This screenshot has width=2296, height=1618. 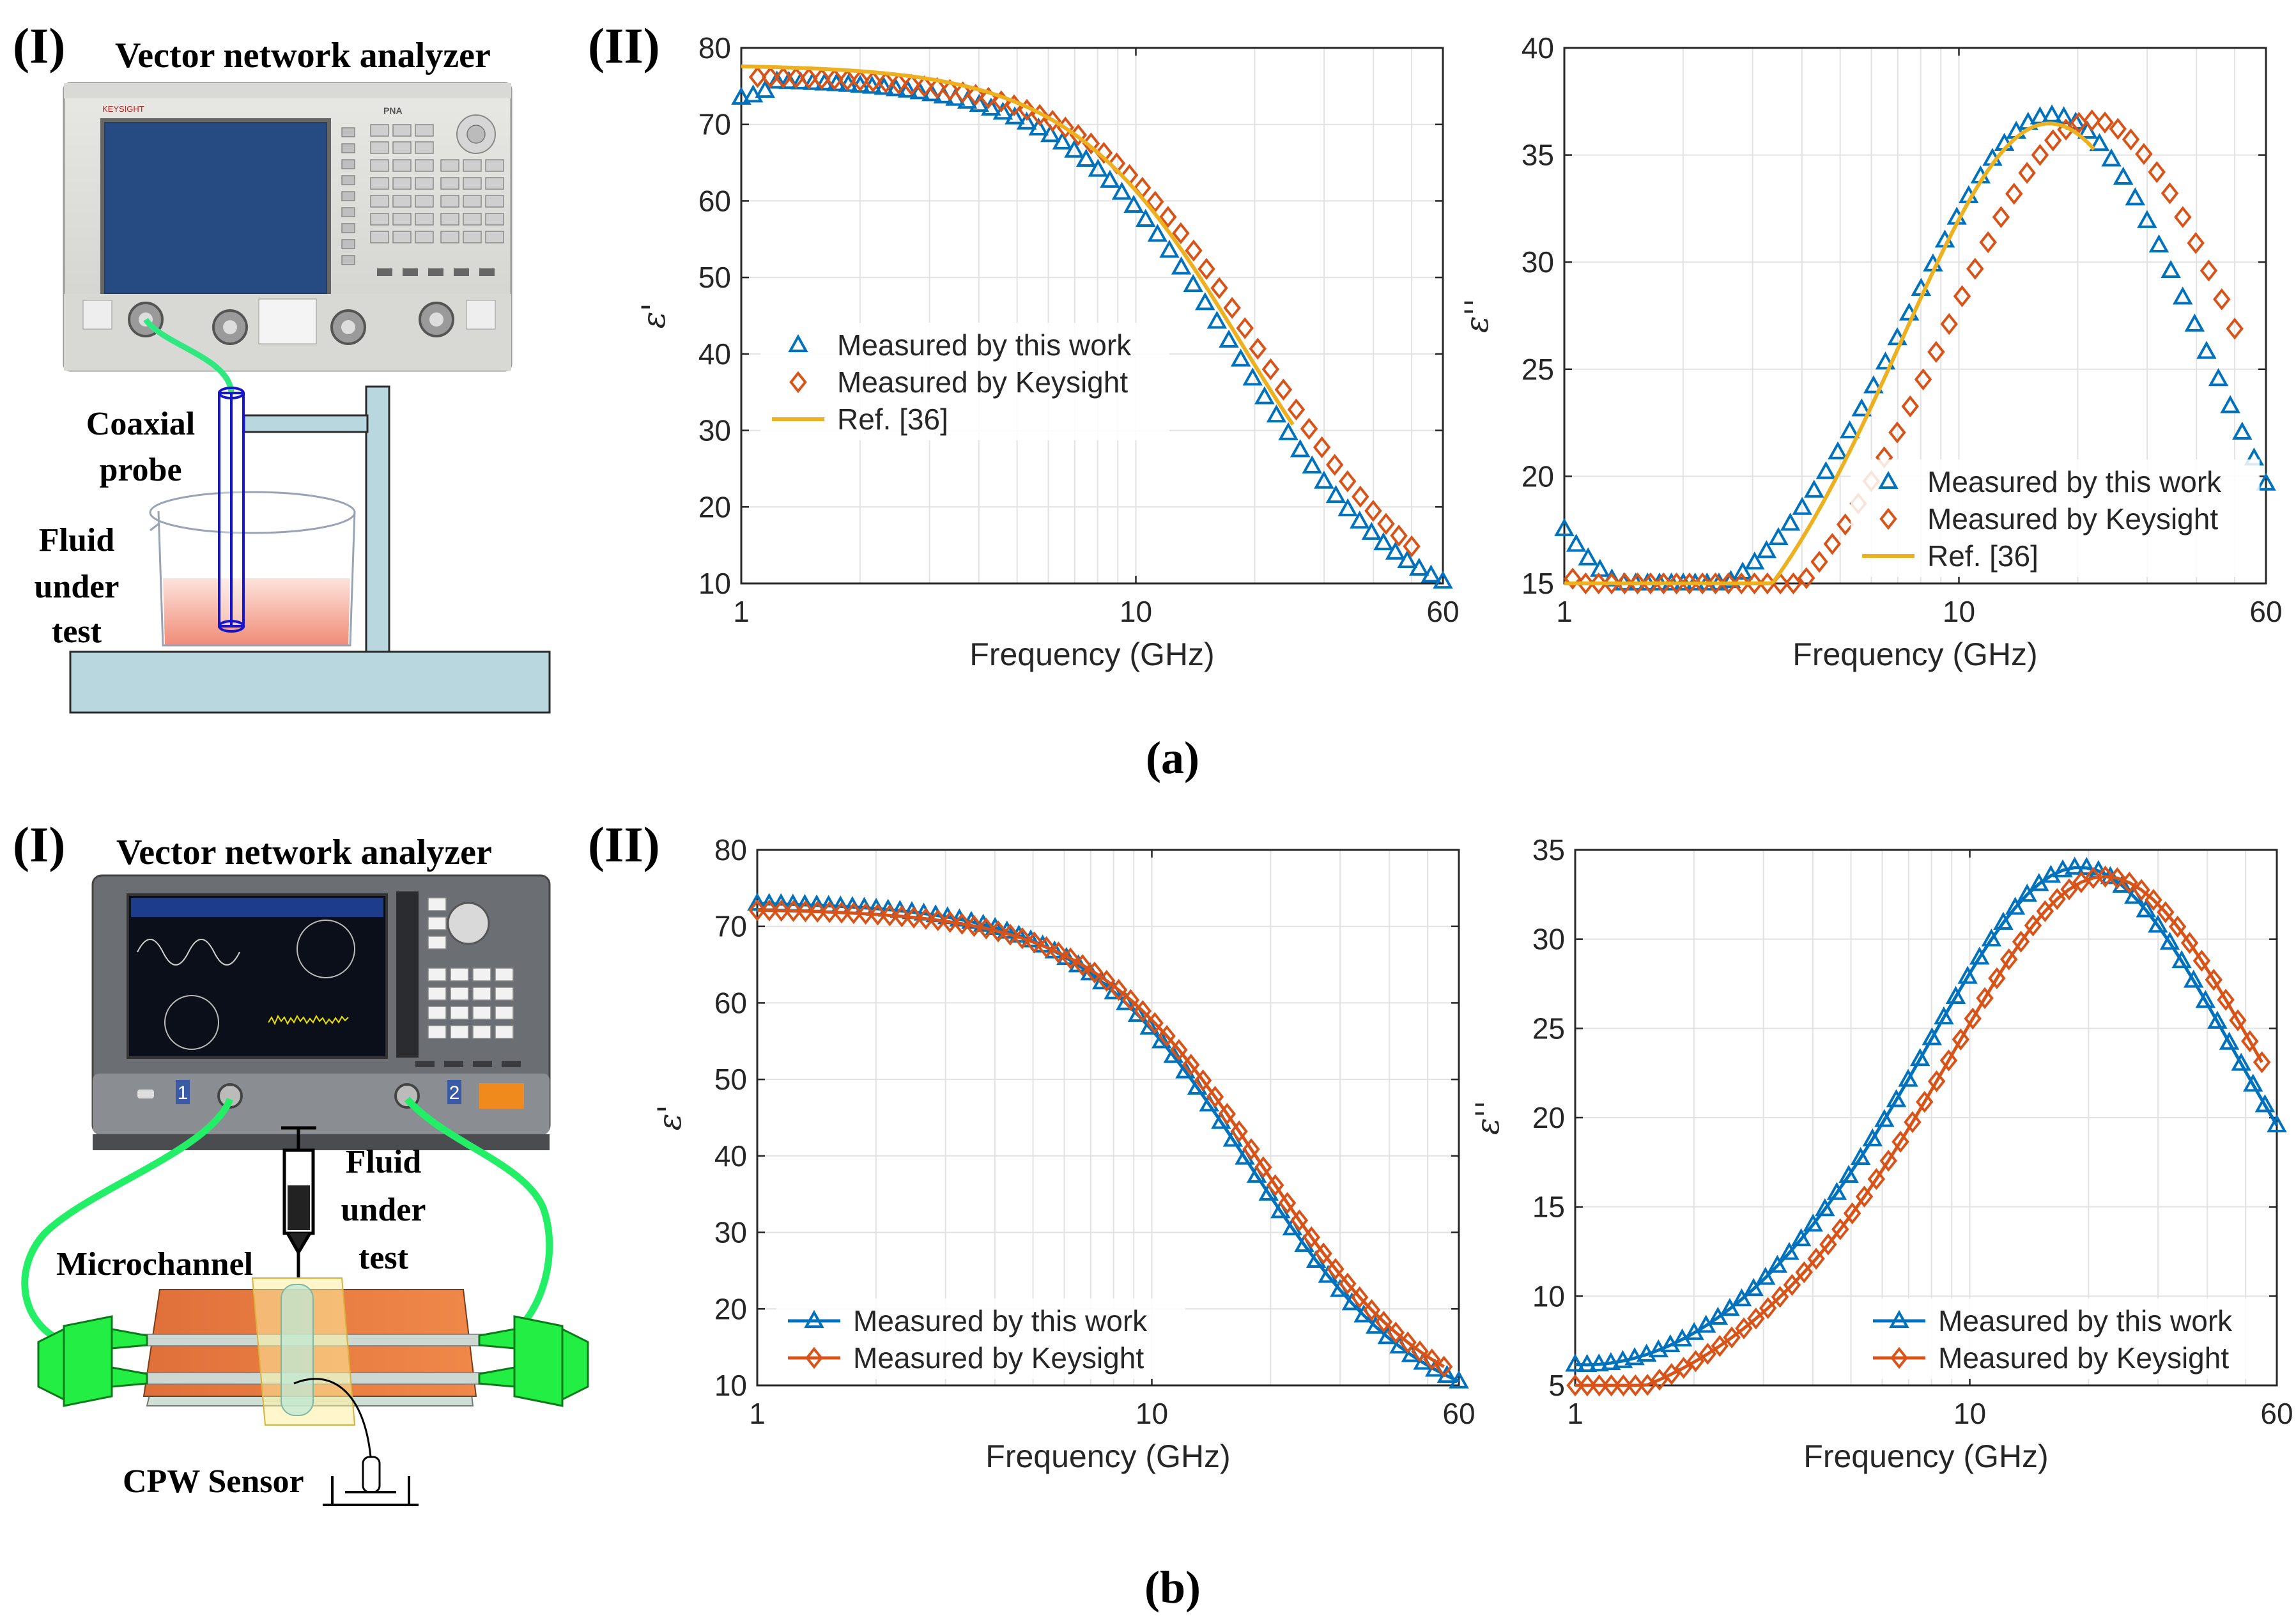 What do you see at coordinates (189, 356) in the screenshot?
I see `coax-cable-a` at bounding box center [189, 356].